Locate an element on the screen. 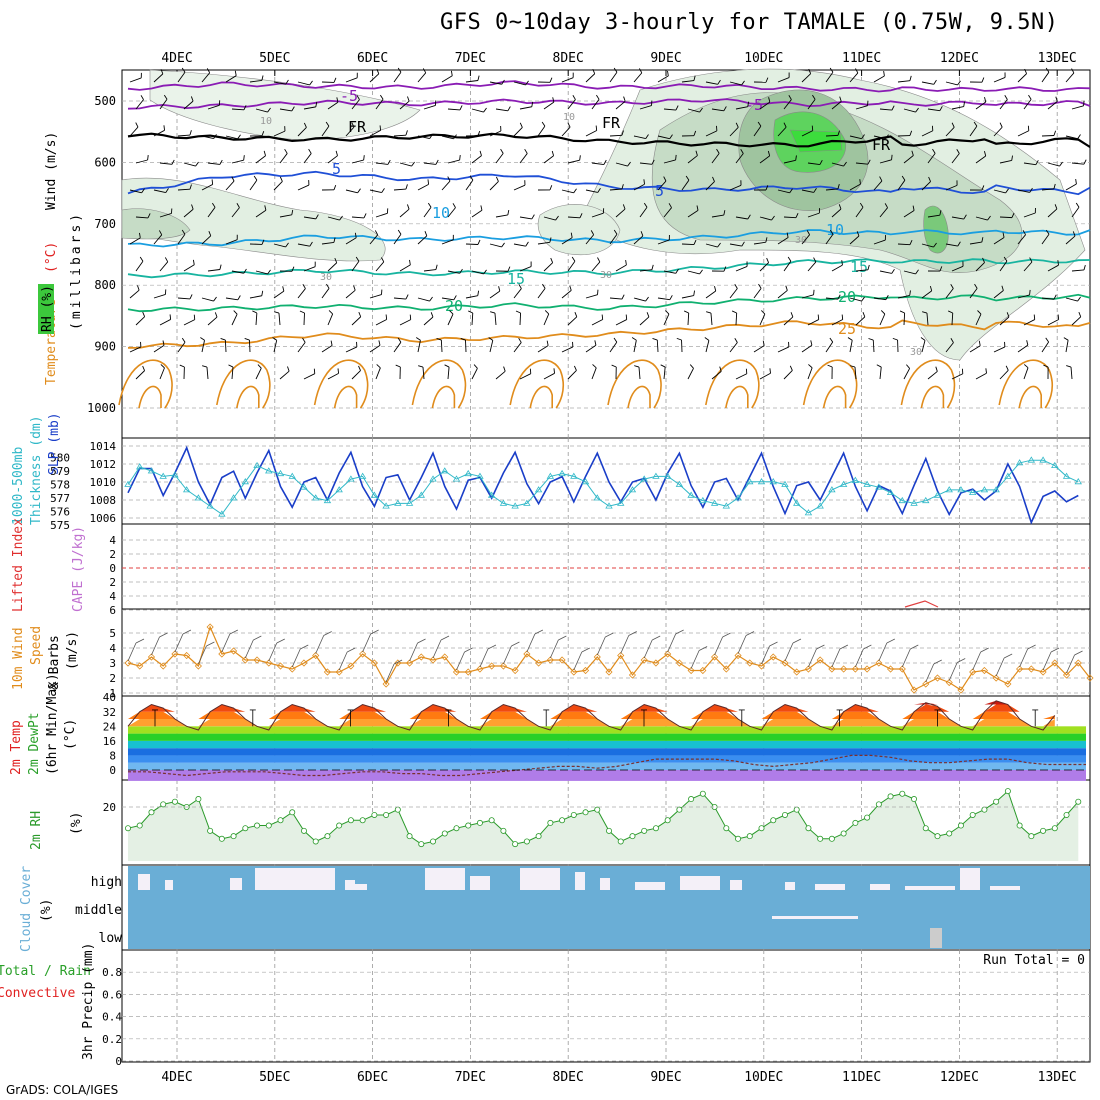 This screenshot has width=1100, height=1100. wind-tick-label: 5 is located at coordinates (112, 633).